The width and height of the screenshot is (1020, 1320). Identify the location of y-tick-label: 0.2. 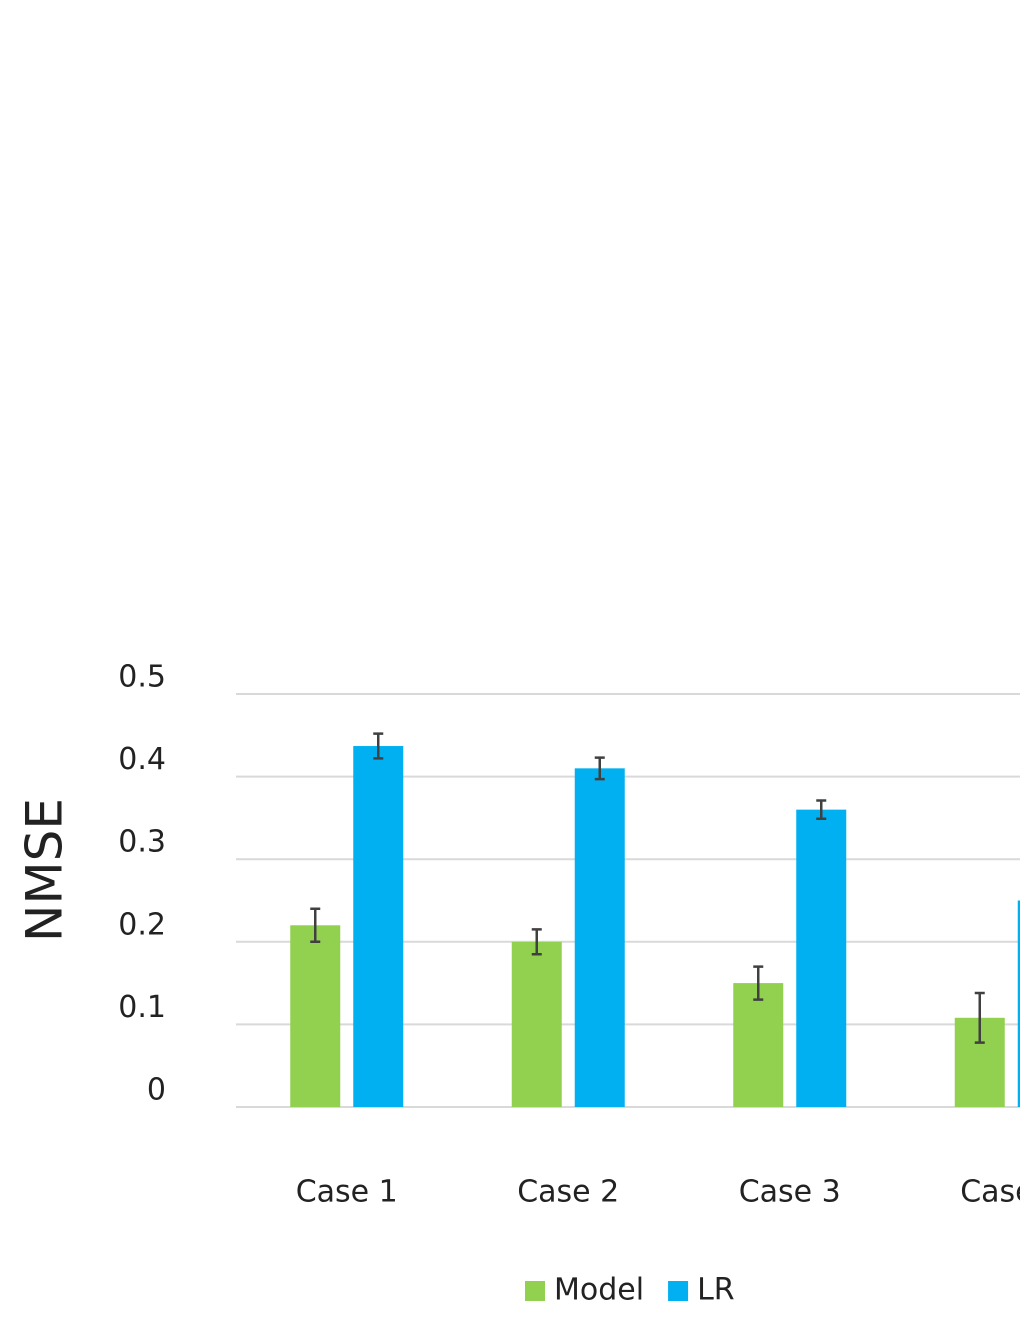
(142, 924).